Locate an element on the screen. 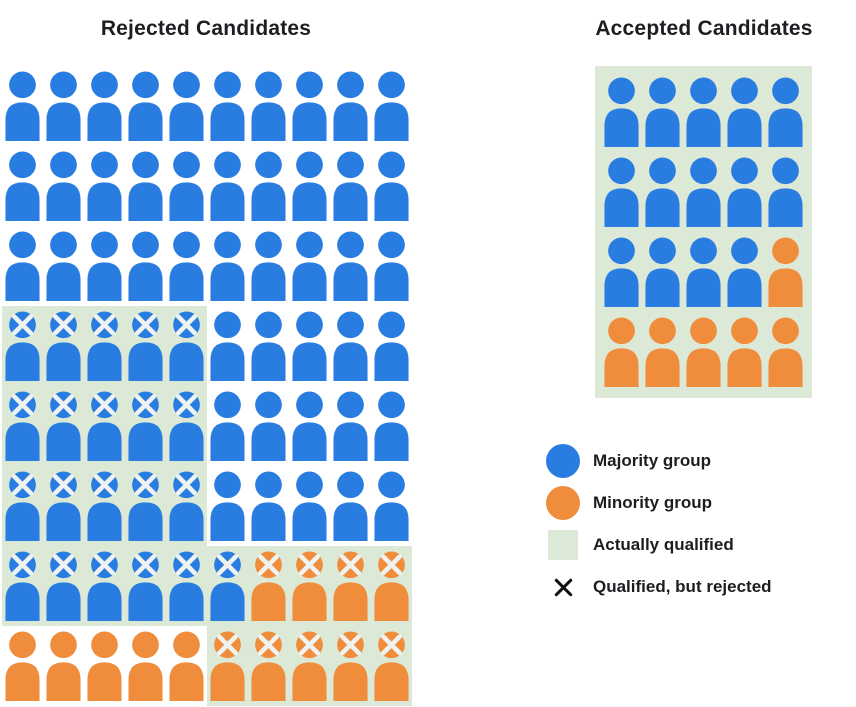  legend-item: Minority group is located at coordinates (659, 503).